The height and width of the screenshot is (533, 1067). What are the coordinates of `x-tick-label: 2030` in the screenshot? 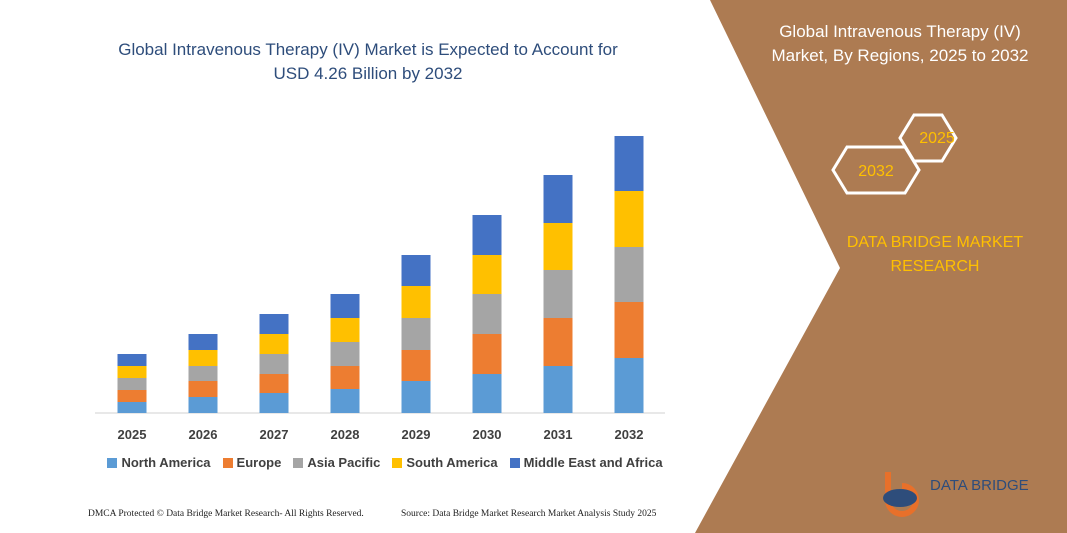 It's located at (487, 434).